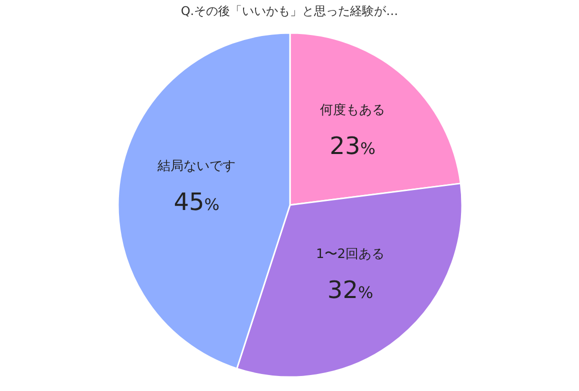  I want to click on data-label: 45%, so click(197, 202).